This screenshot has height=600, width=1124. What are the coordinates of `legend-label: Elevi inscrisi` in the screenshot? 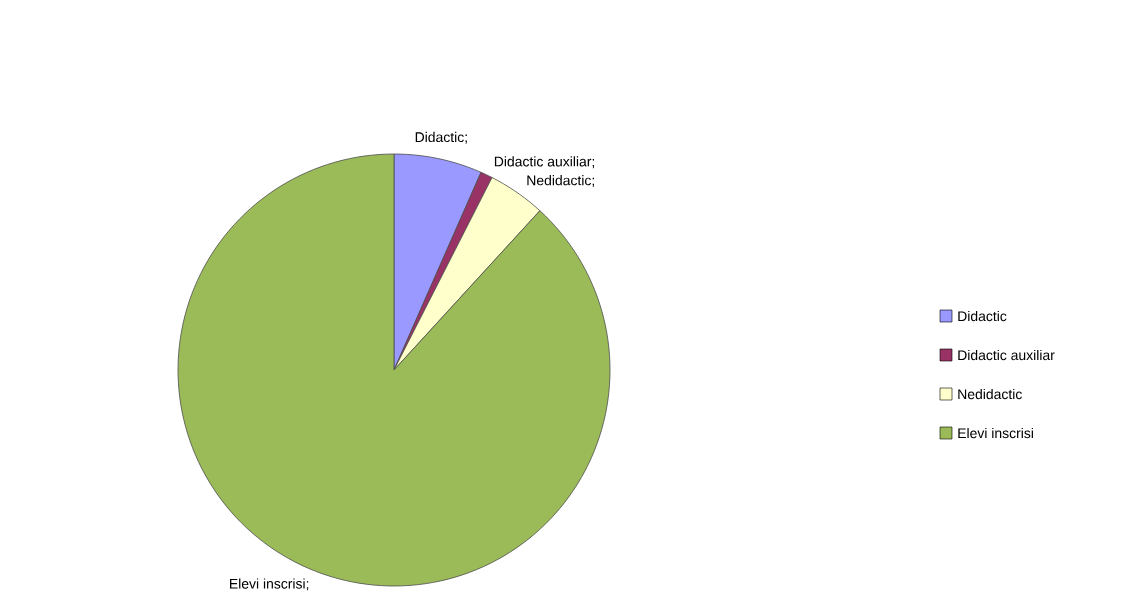 It's located at (995, 433).